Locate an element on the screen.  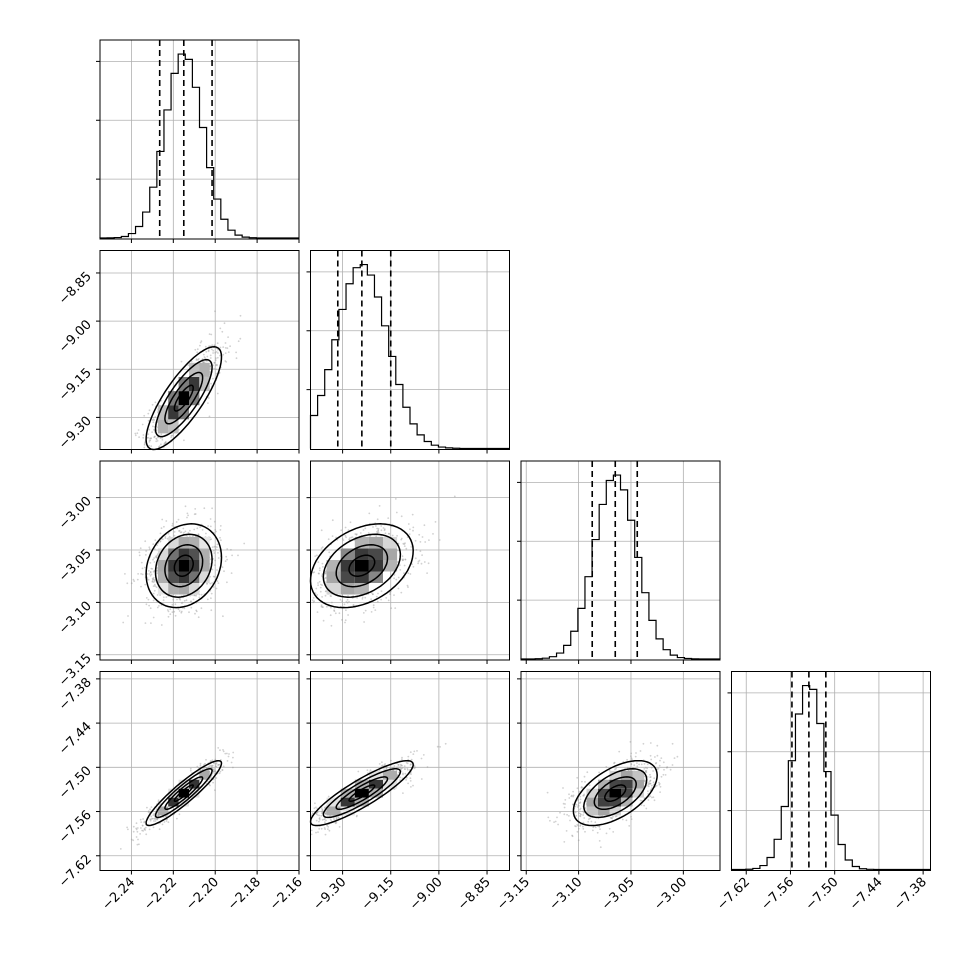
panel-1-0: −9.30 −9.15 −9.00 −8.85 is located at coordinates (178, 352).